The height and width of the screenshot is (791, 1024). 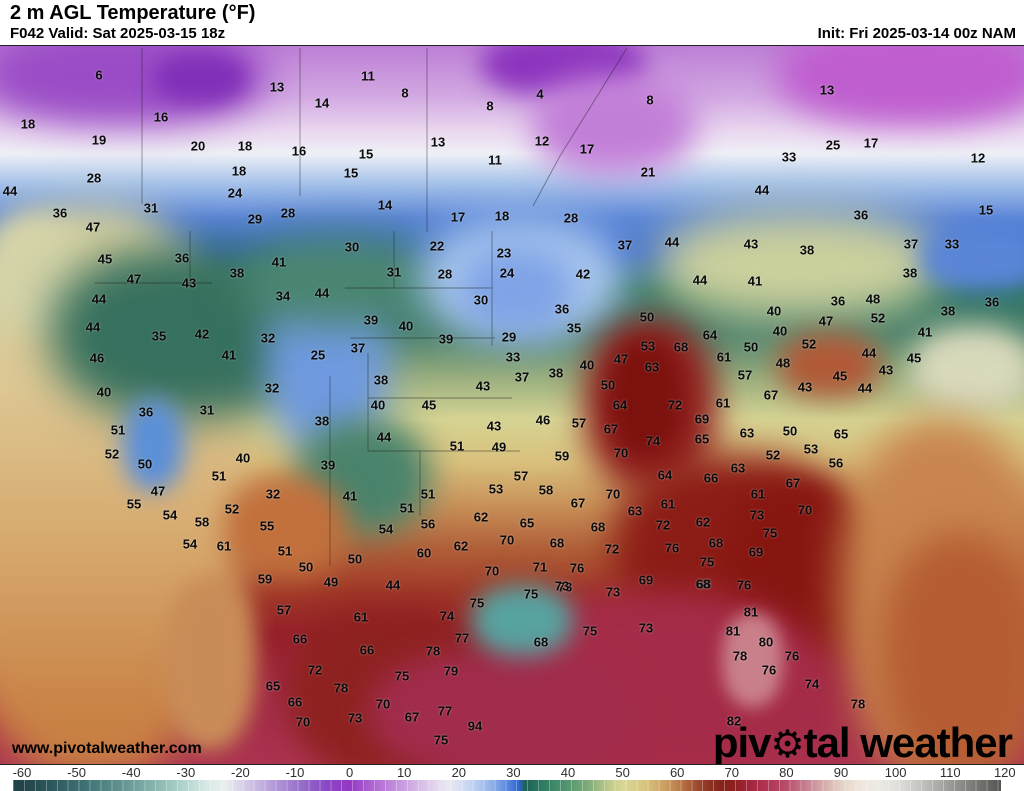 I want to click on temp-label: 57, so click(x=521, y=476).